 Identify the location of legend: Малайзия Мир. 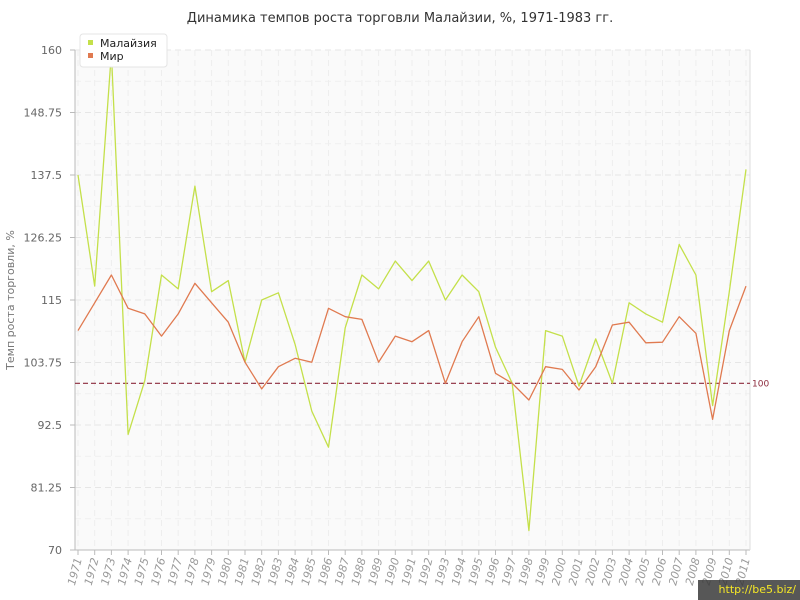
(123, 50).